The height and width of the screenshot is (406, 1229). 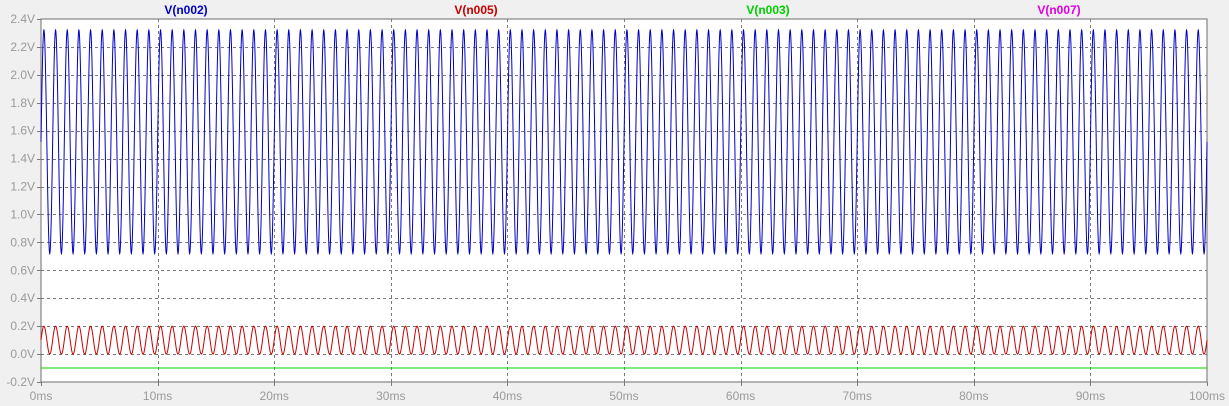 I want to click on y-tick-label: 2.4V, so click(x=22, y=19).